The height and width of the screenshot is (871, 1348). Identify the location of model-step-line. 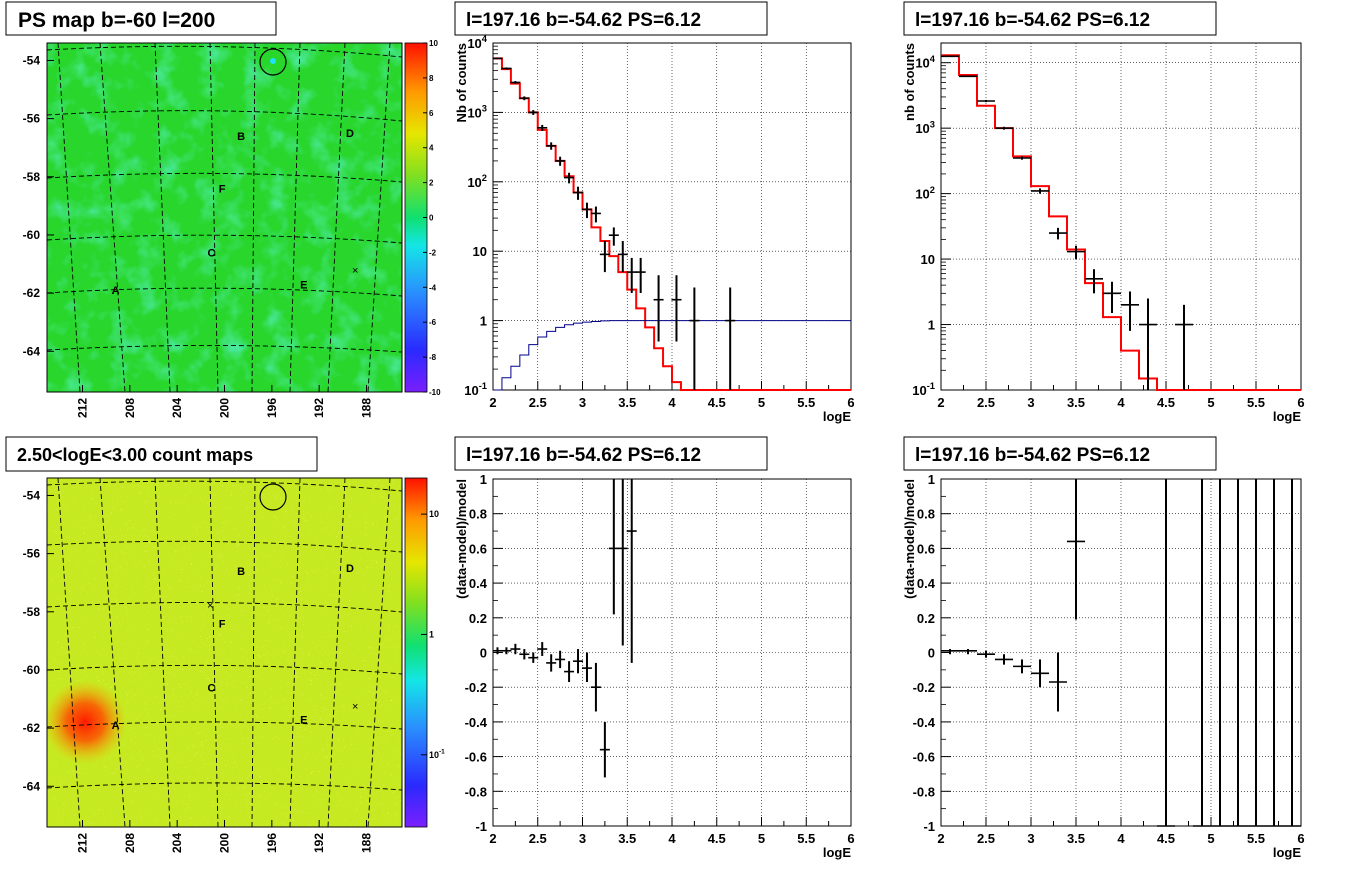
(1121, 222).